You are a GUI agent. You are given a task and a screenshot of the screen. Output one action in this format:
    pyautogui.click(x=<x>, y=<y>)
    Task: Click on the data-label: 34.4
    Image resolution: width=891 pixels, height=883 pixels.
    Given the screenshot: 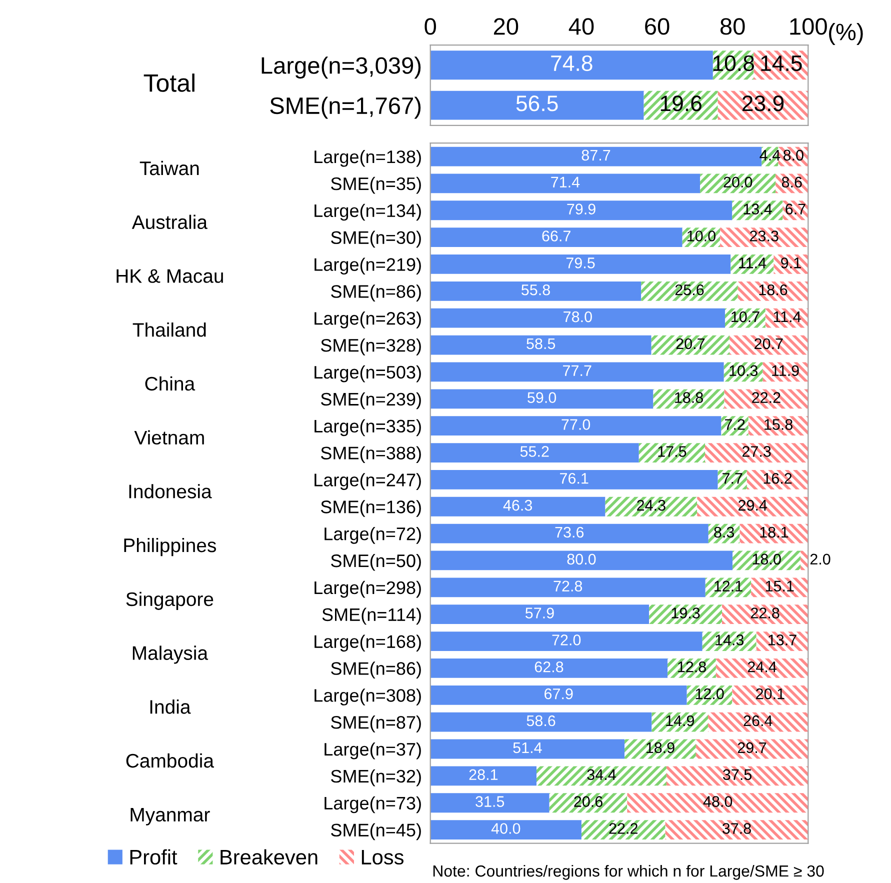 What is the action you would take?
    pyautogui.click(x=601, y=774)
    